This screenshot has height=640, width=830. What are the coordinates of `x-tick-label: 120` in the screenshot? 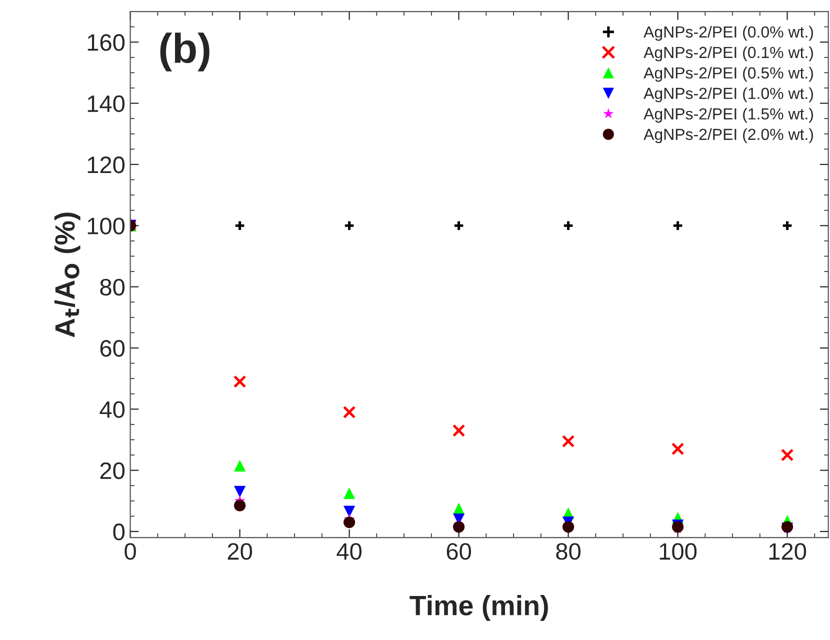 It's located at (787, 551).